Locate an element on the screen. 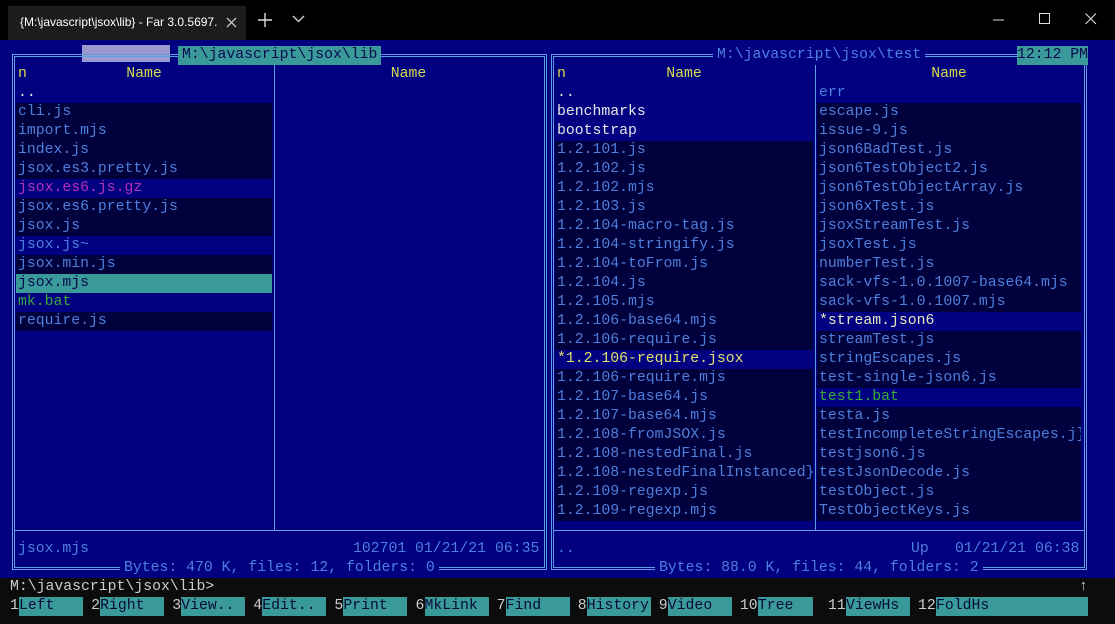 The image size is (1115, 624). file-entry: *stream.json6 is located at coordinates (949, 321).